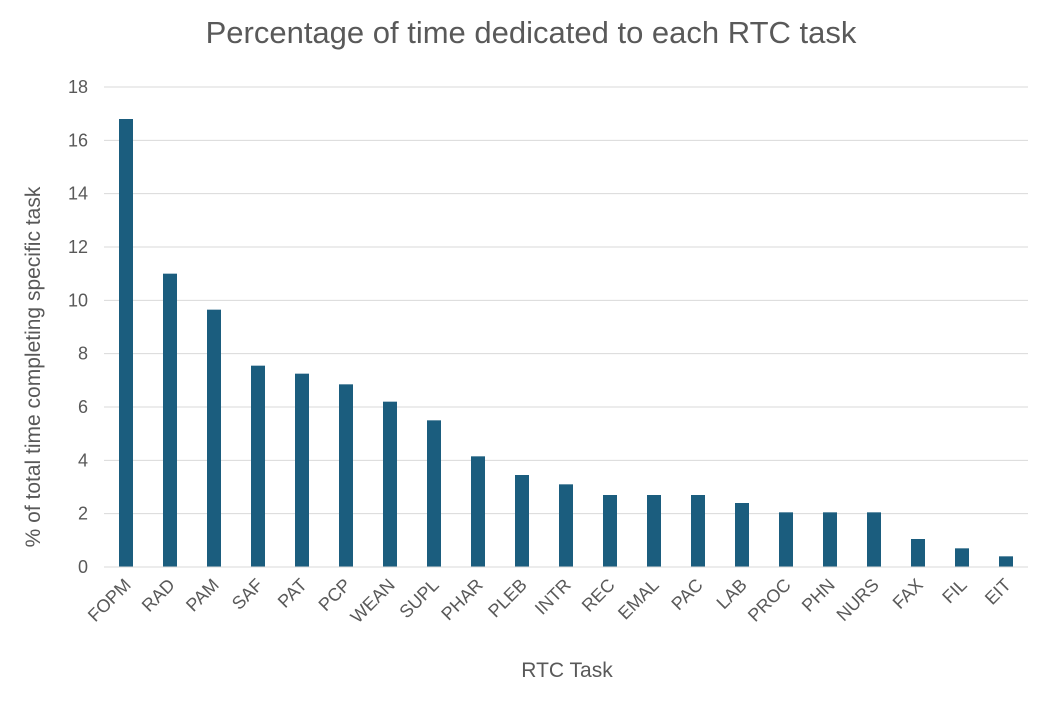  Describe the element at coordinates (769, 600) in the screenshot. I see `x-tick-label: PROC` at that location.